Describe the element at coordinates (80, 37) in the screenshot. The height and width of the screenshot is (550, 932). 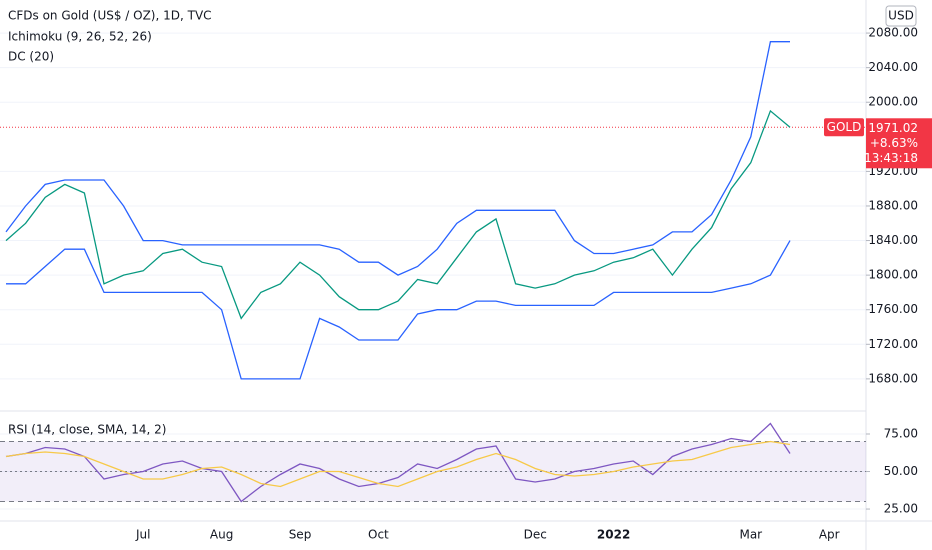
I see `indicator-label: Ichimoku (9, 26, 52, 26)` at that location.